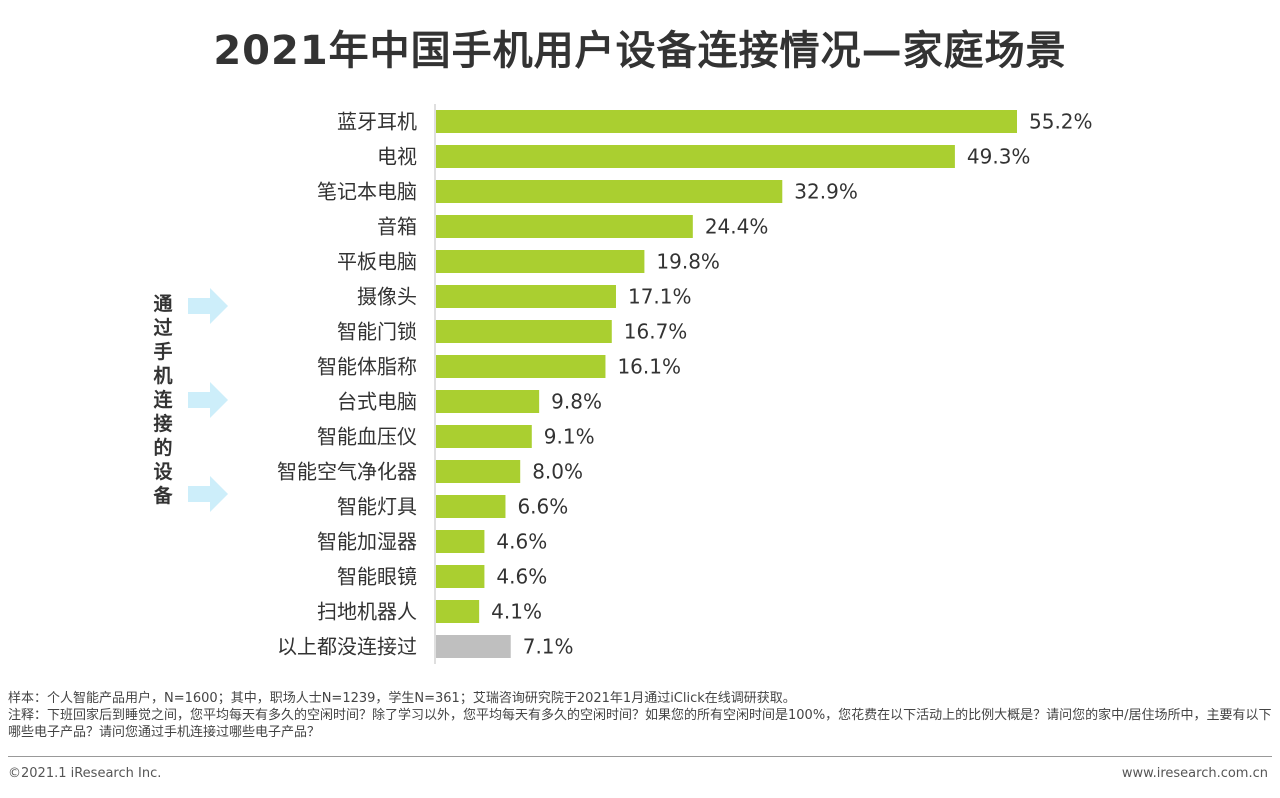 The width and height of the screenshot is (1280, 798). I want to click on value-label: 24.4%, so click(737, 227).